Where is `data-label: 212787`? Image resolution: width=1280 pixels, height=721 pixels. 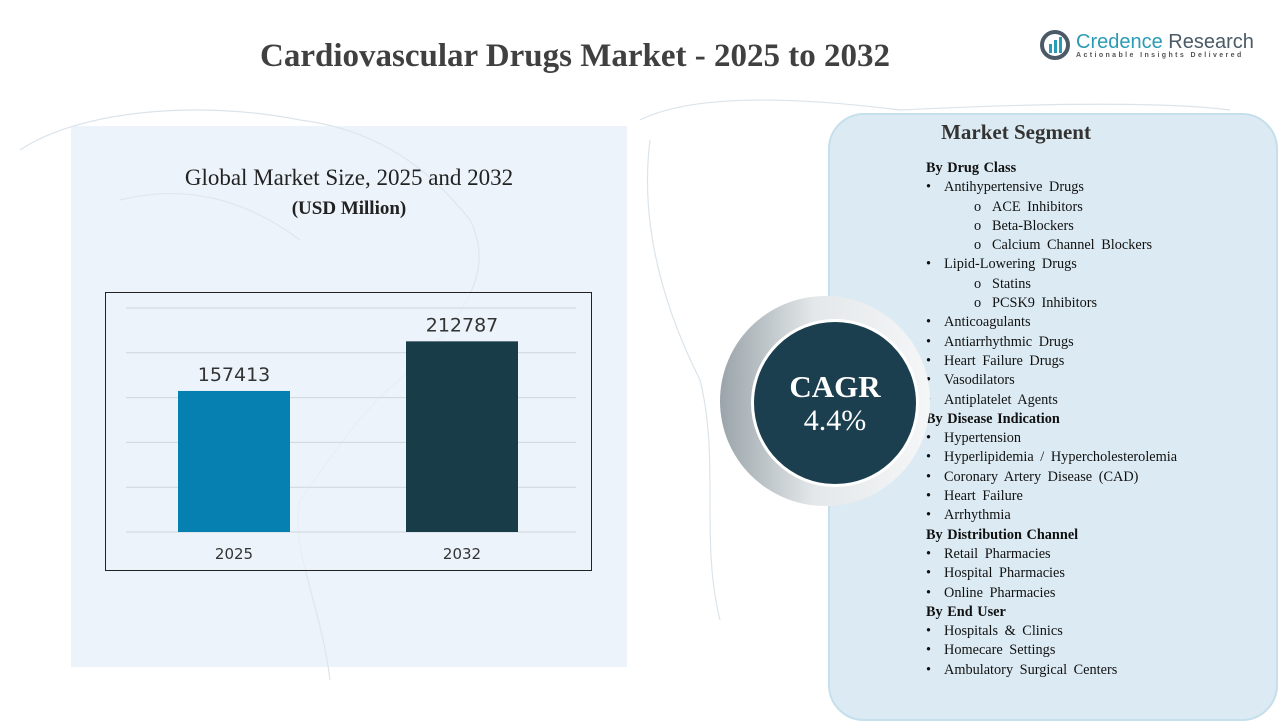 data-label: 212787 is located at coordinates (462, 325).